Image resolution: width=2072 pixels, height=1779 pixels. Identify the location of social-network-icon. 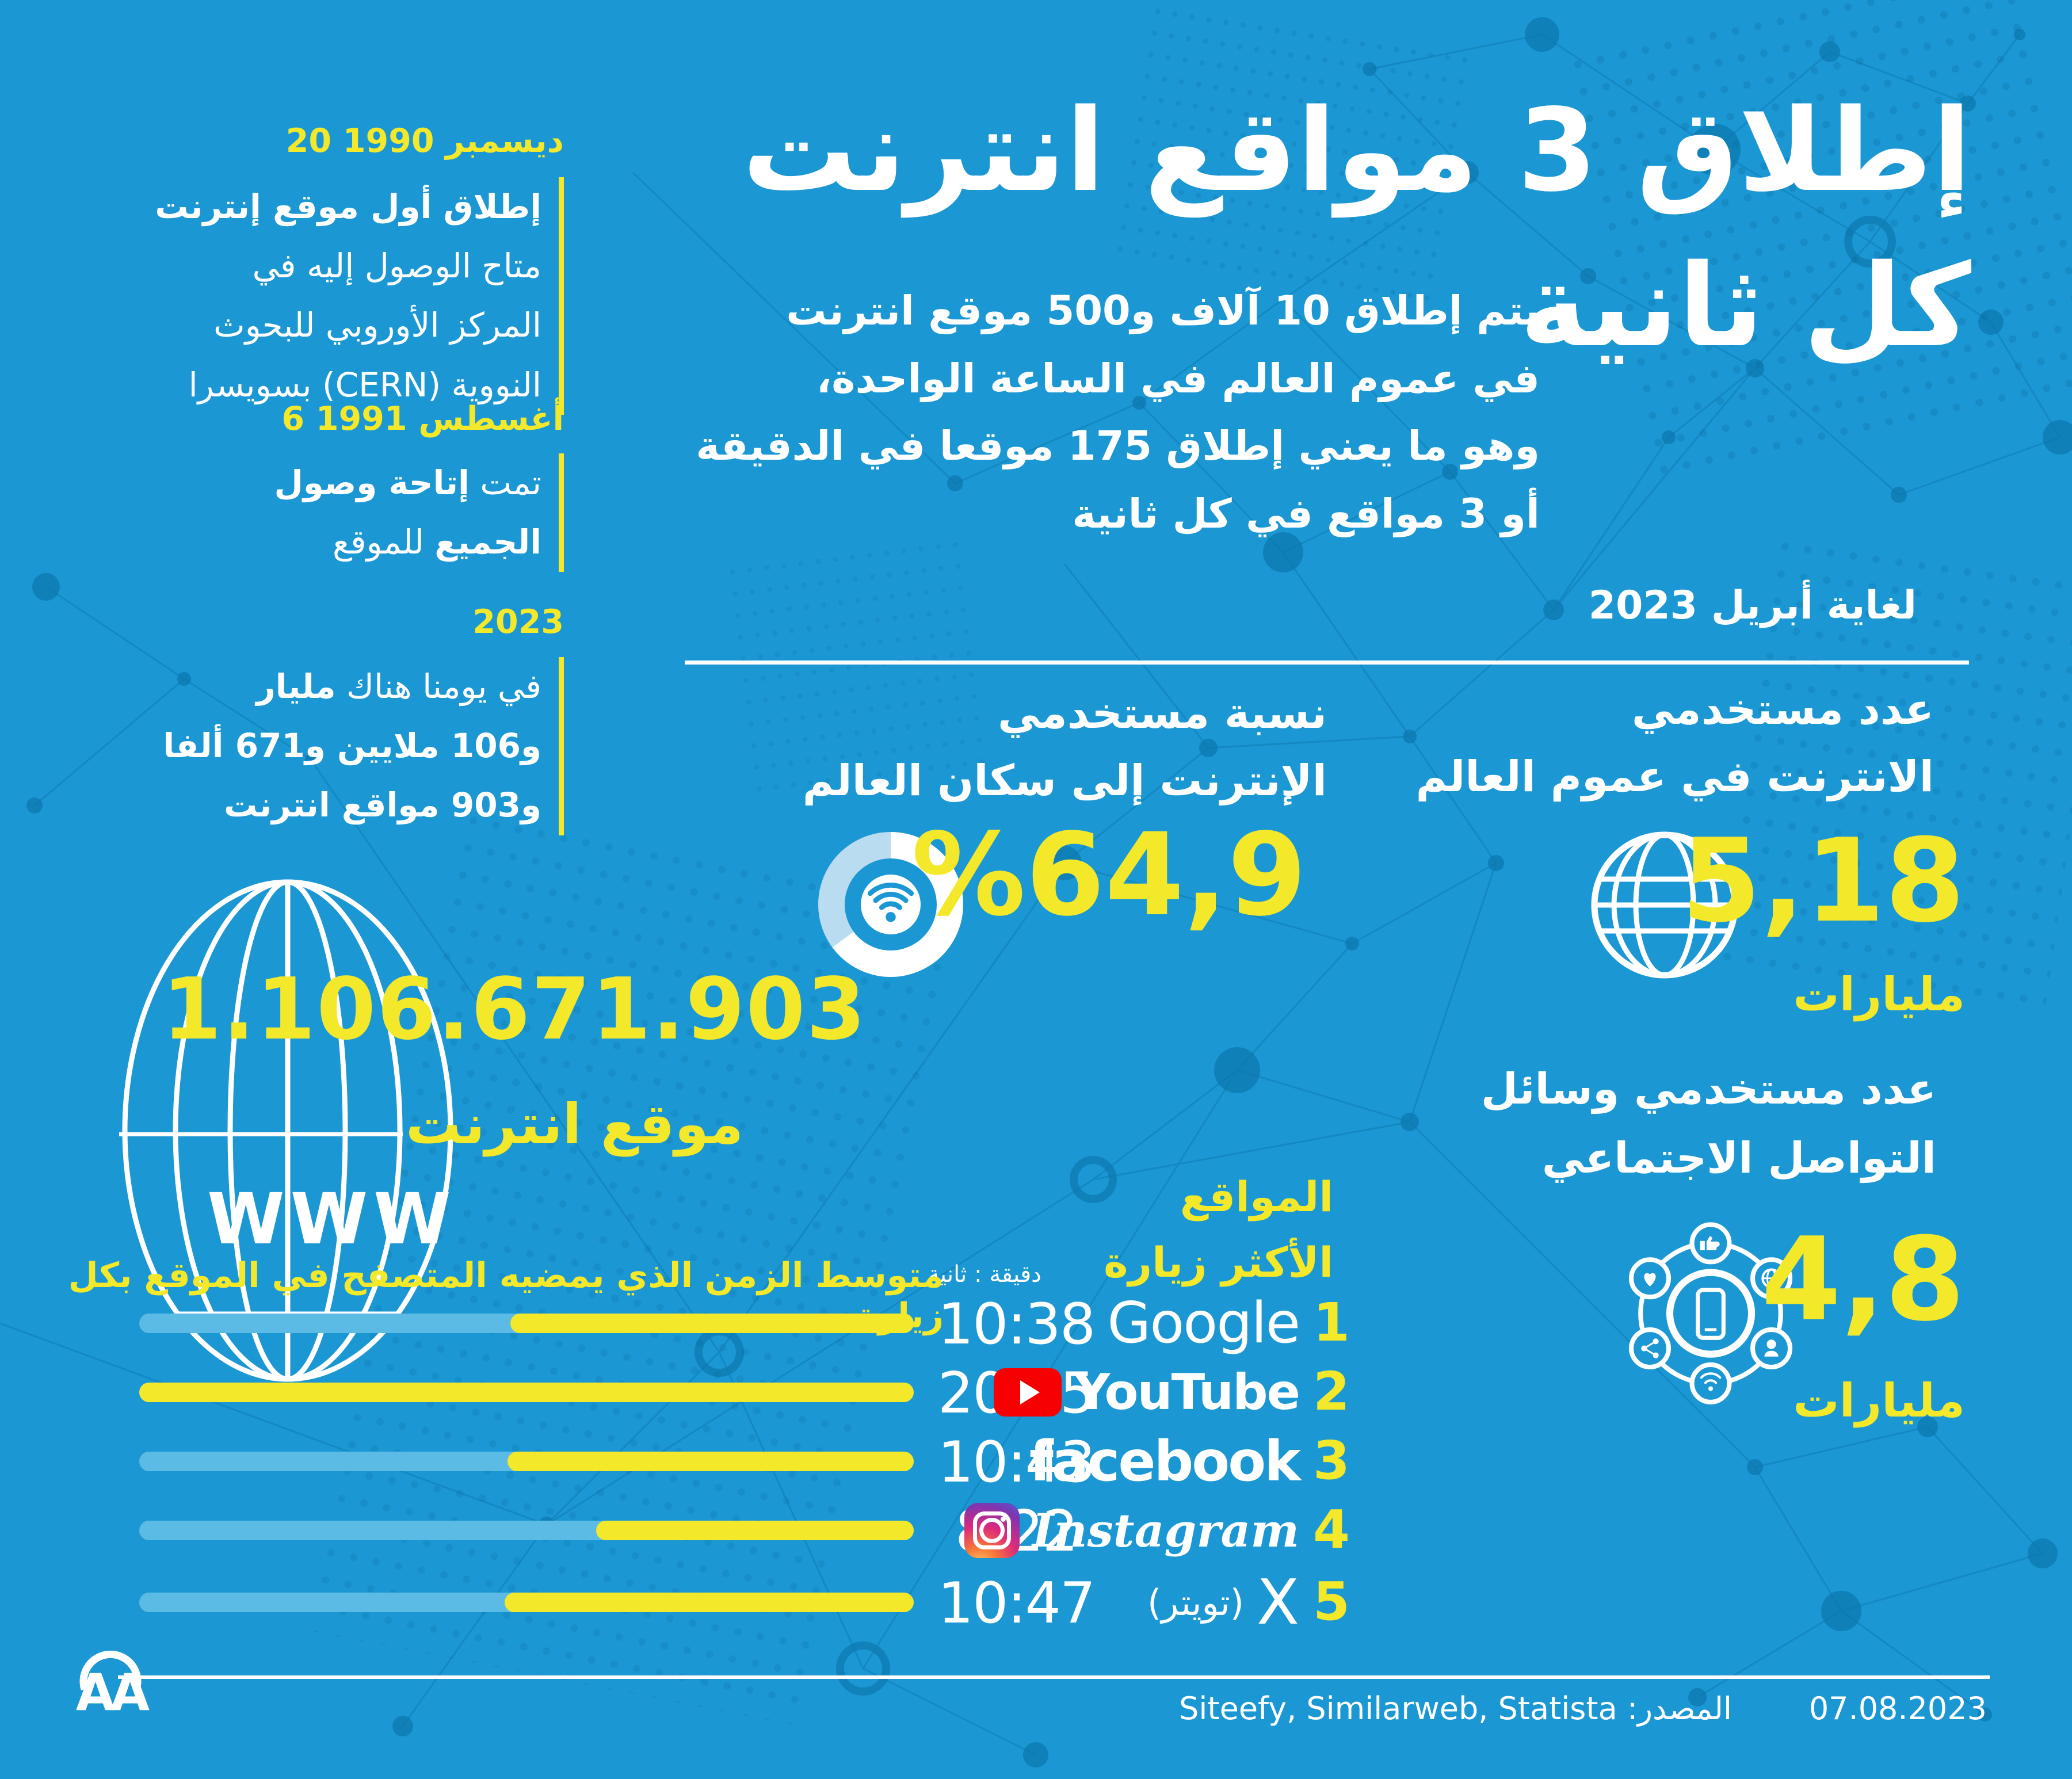
(1710, 1313).